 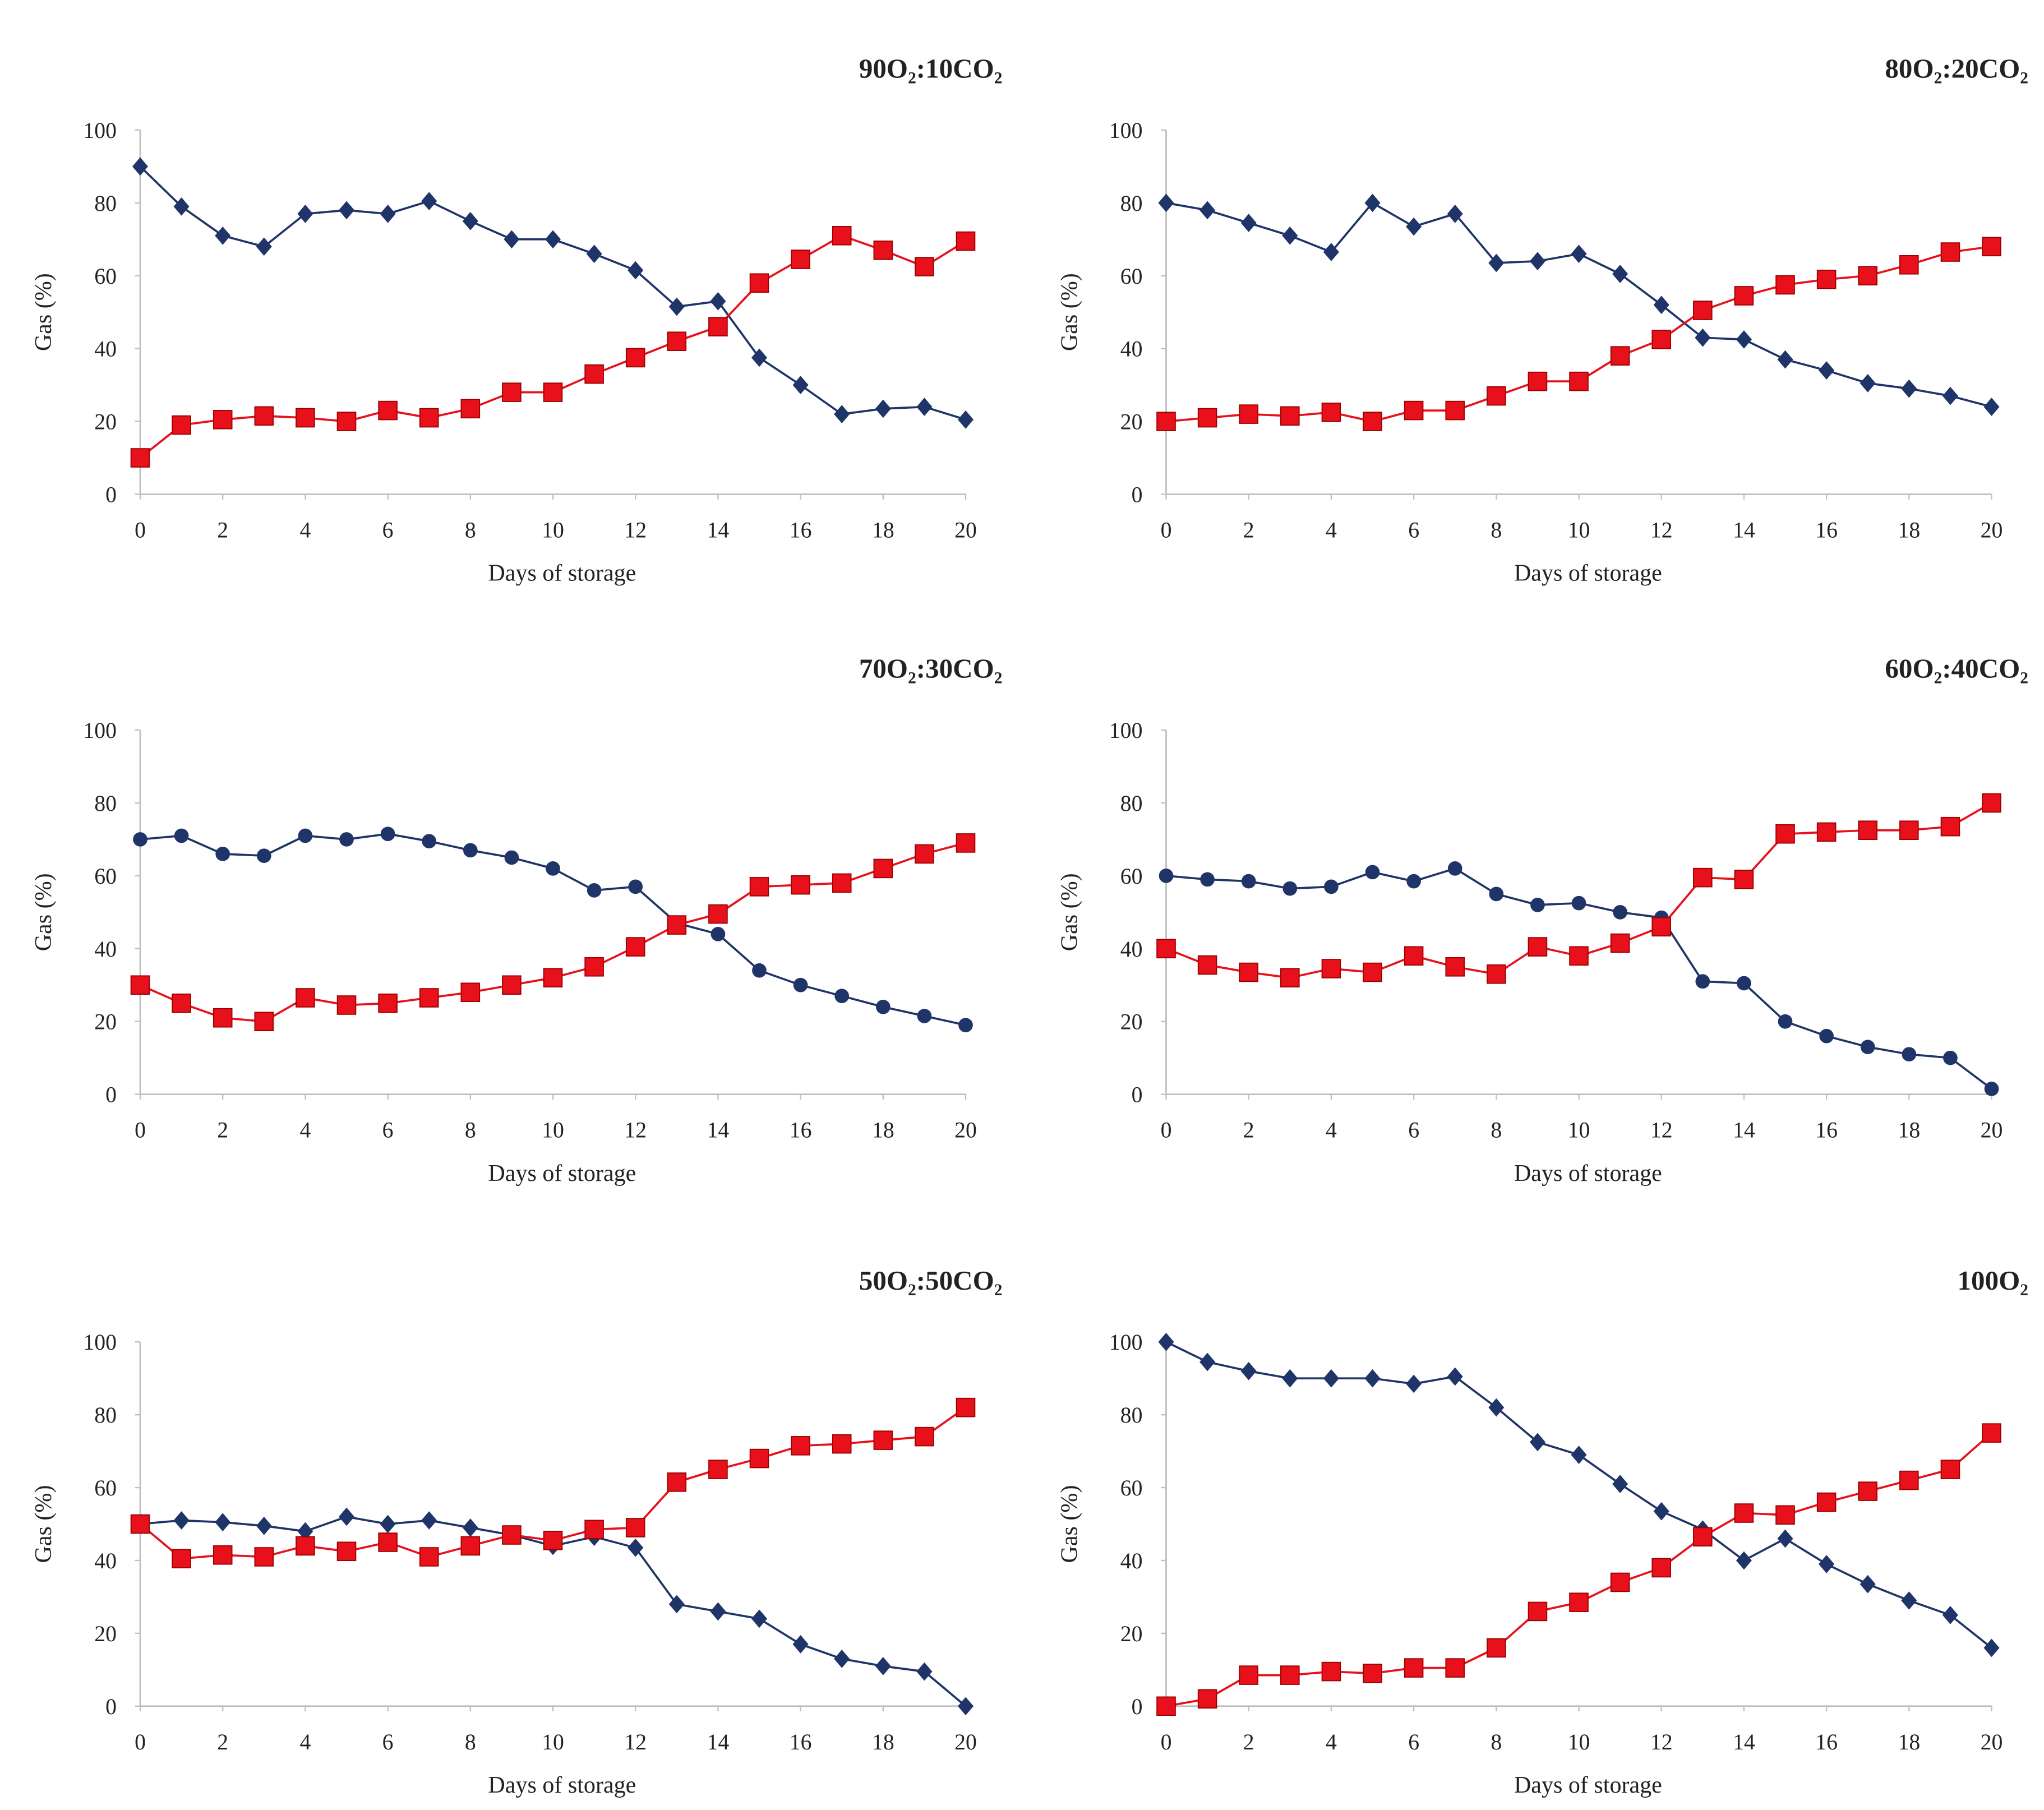 I want to click on y-tick-label: 20, so click(x=105, y=1634).